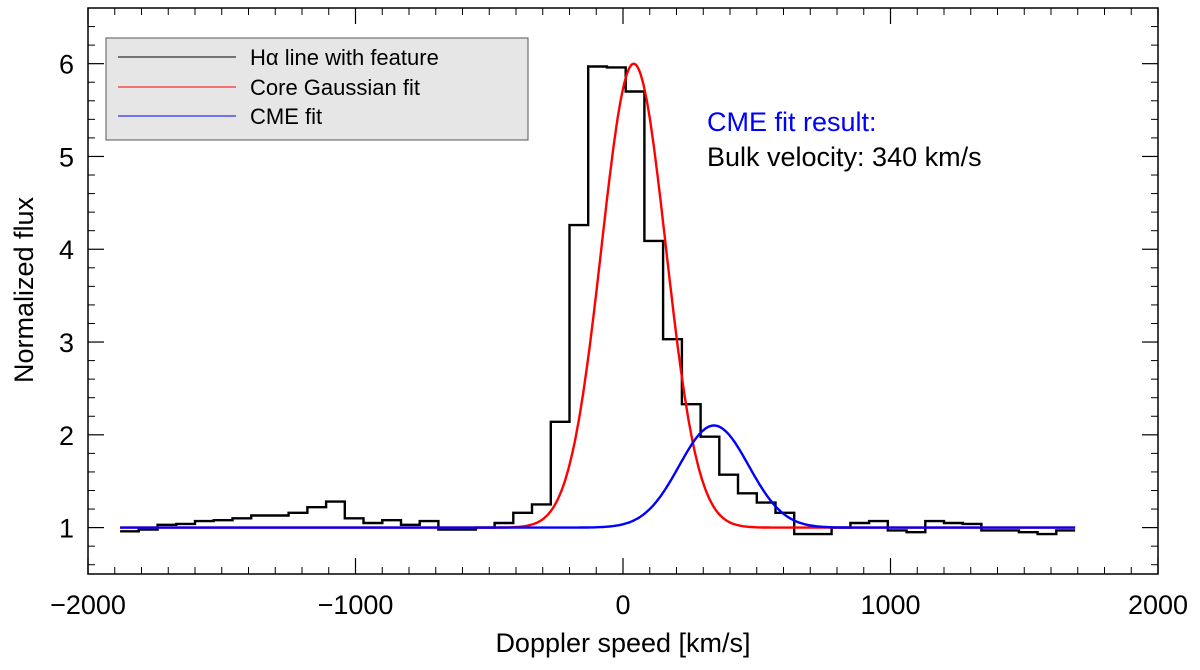  What do you see at coordinates (792, 122) in the screenshot?
I see `annotation-title: CME fit result:` at bounding box center [792, 122].